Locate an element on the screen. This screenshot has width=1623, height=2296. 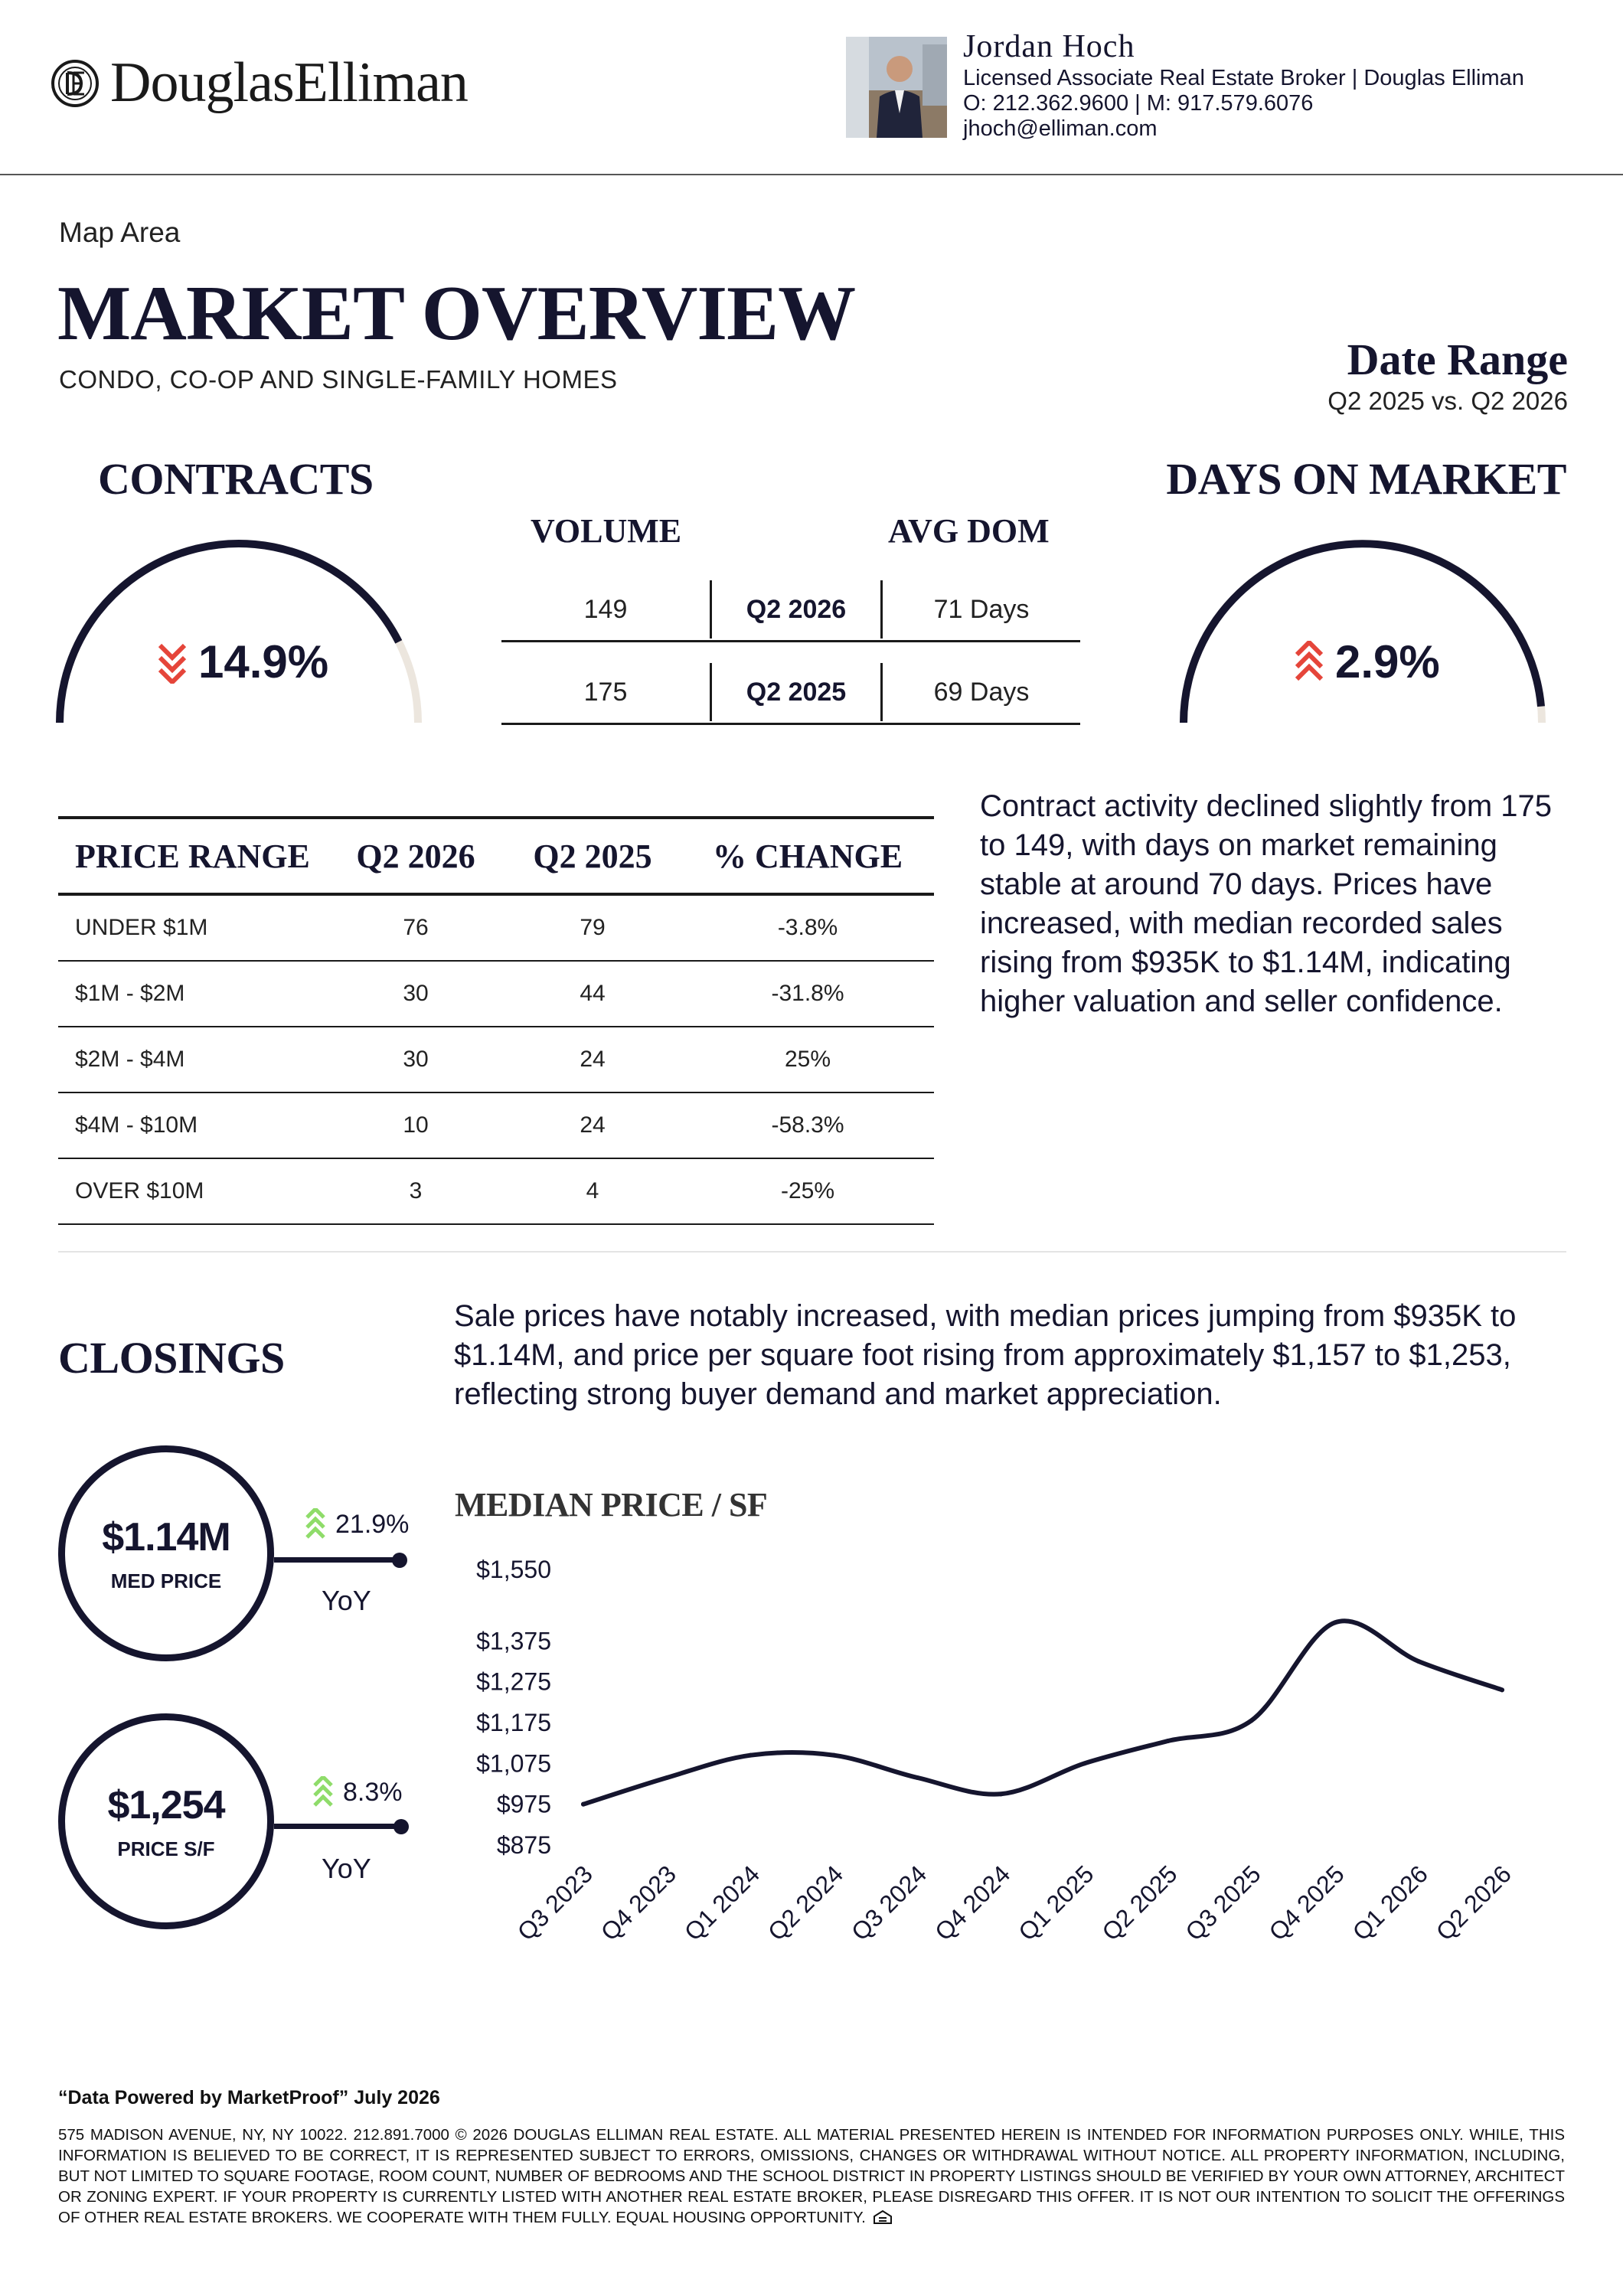
table-cell: -58.3% is located at coordinates (807, 1125).